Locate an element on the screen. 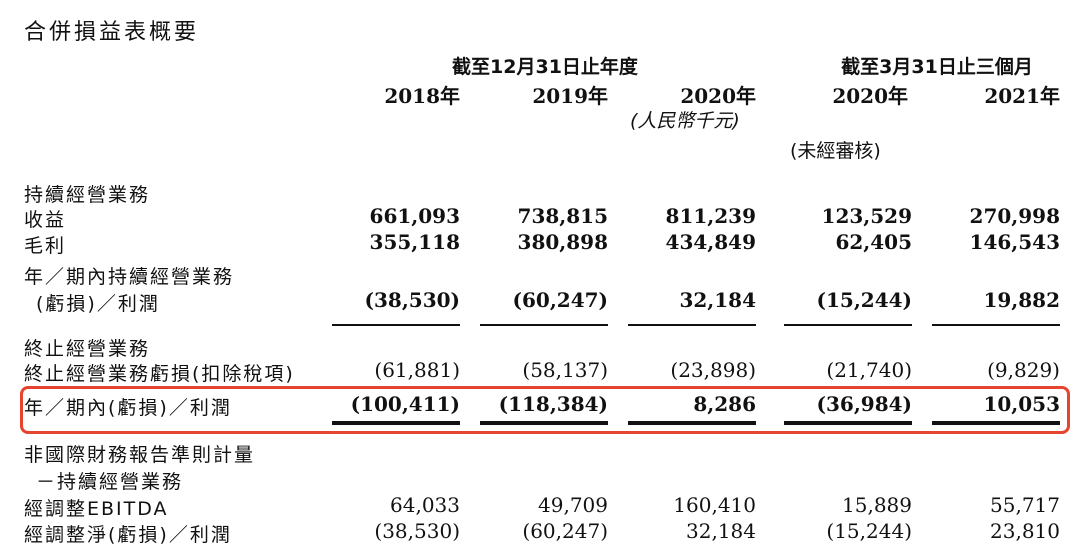 This screenshot has height=554, width=1080. unaudited-note: (未經審核) is located at coordinates (835, 151).